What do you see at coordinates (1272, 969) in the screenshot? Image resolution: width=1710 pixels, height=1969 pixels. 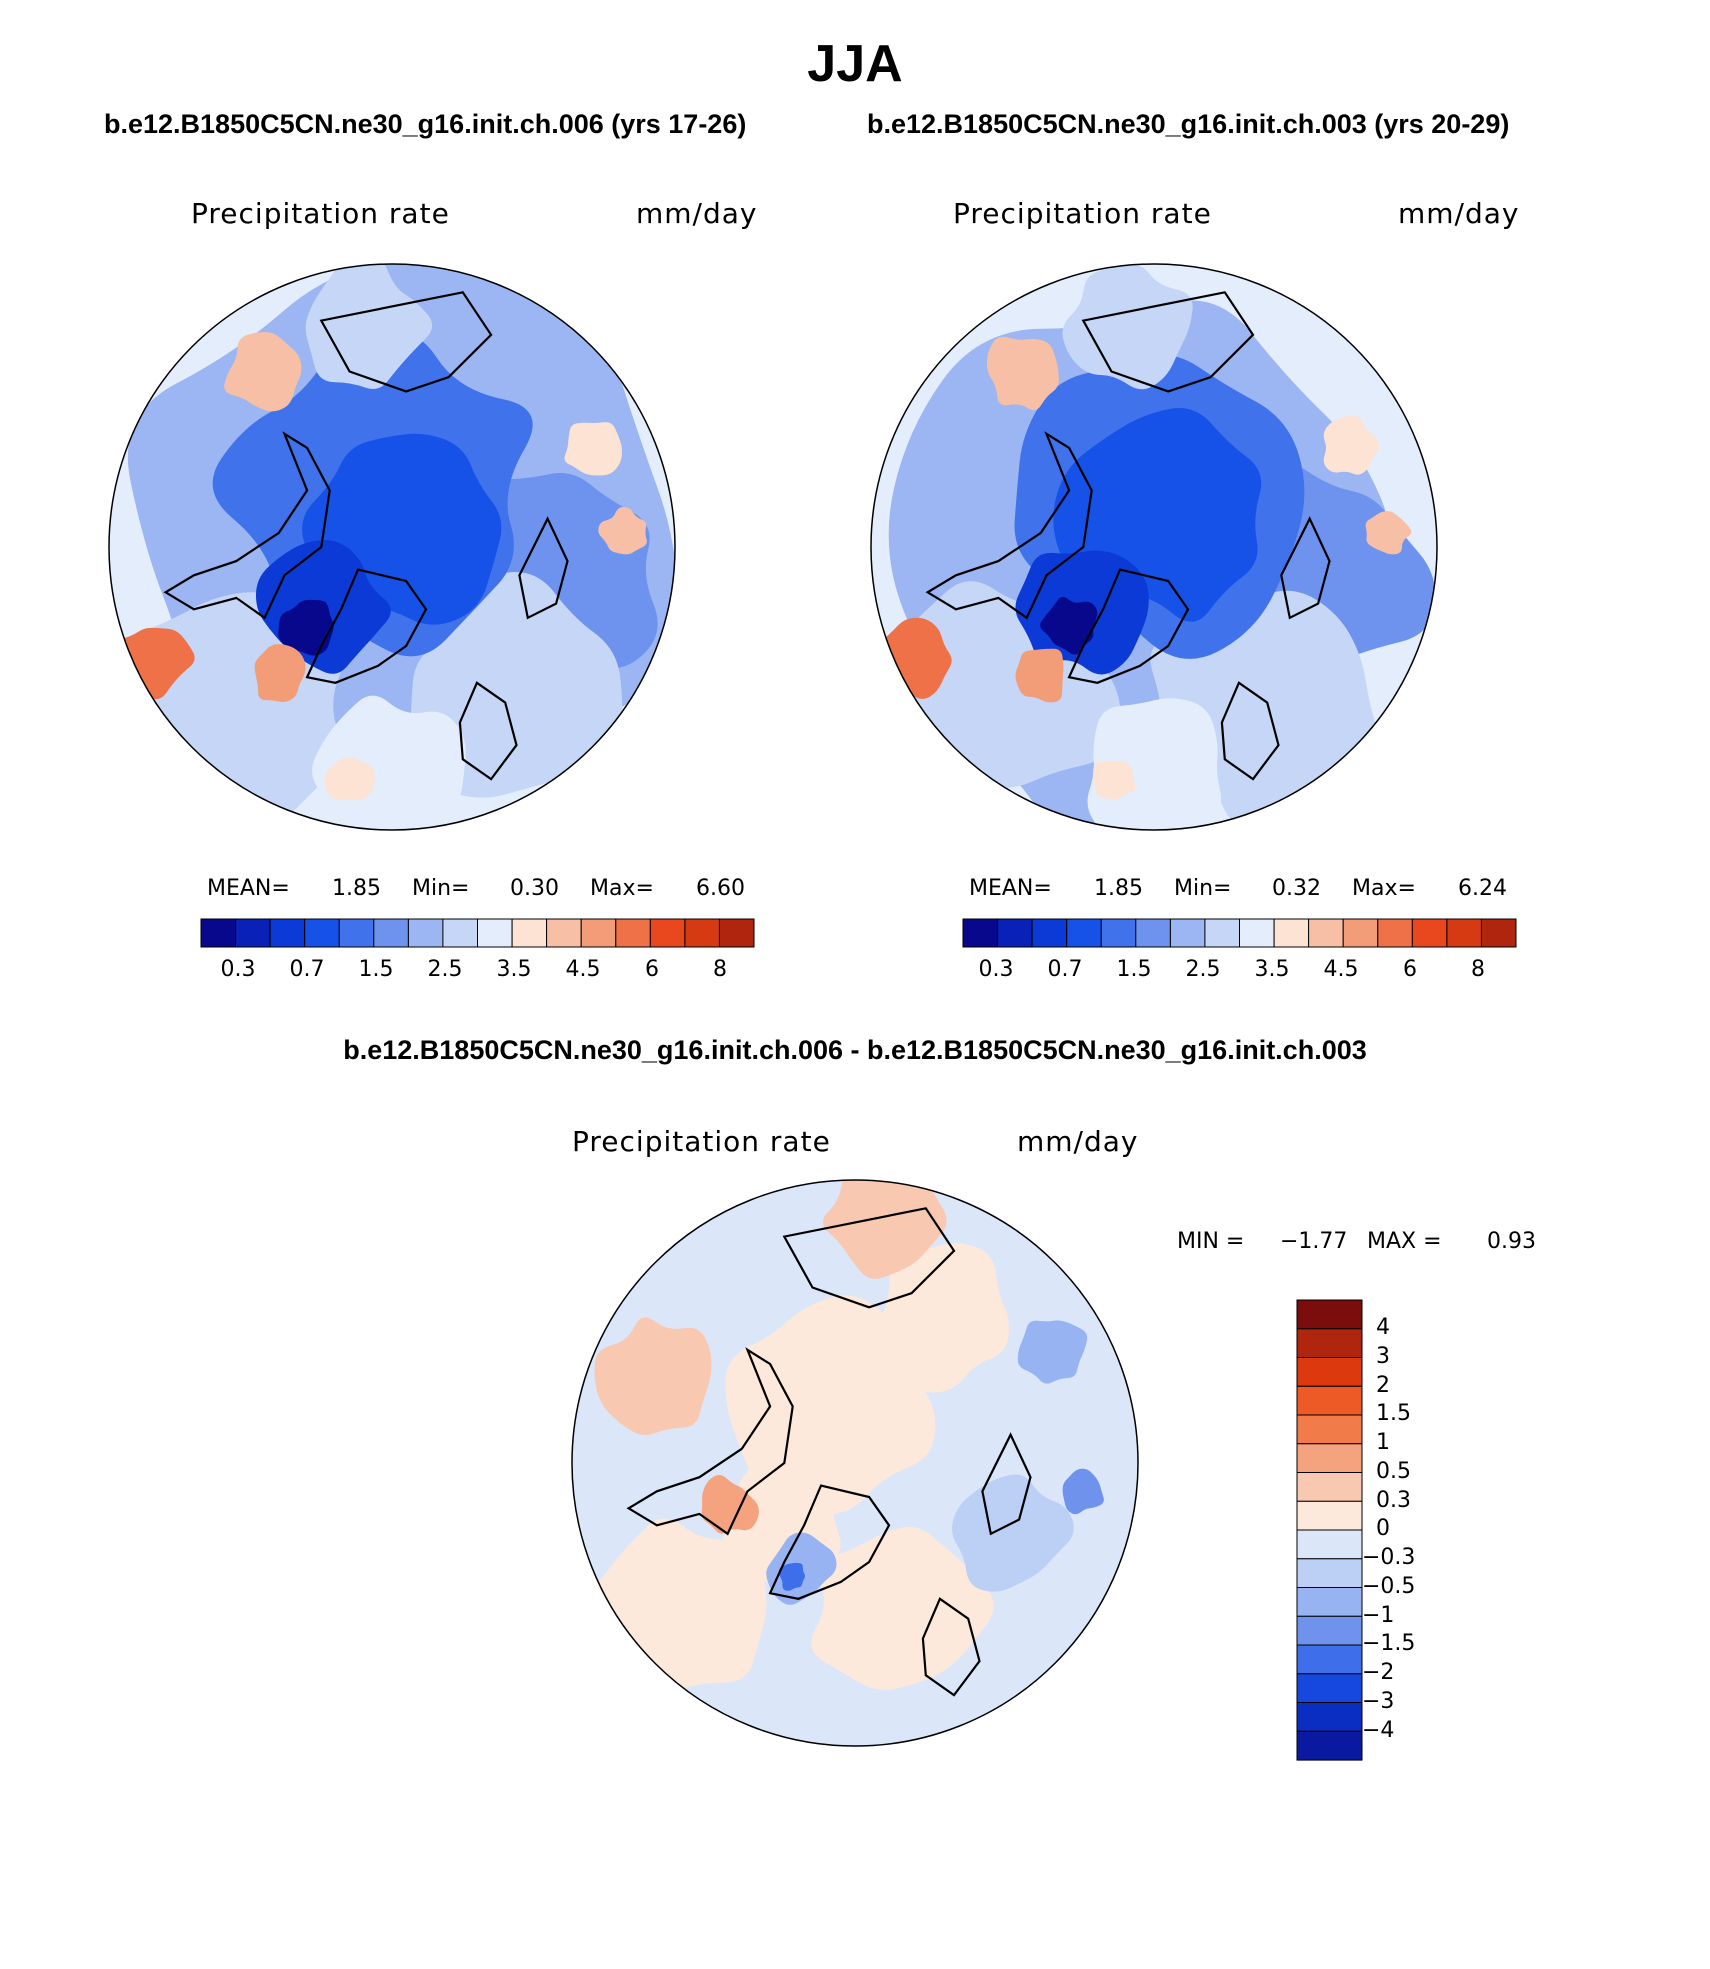 I see `cb2-tick: 3.5` at bounding box center [1272, 969].